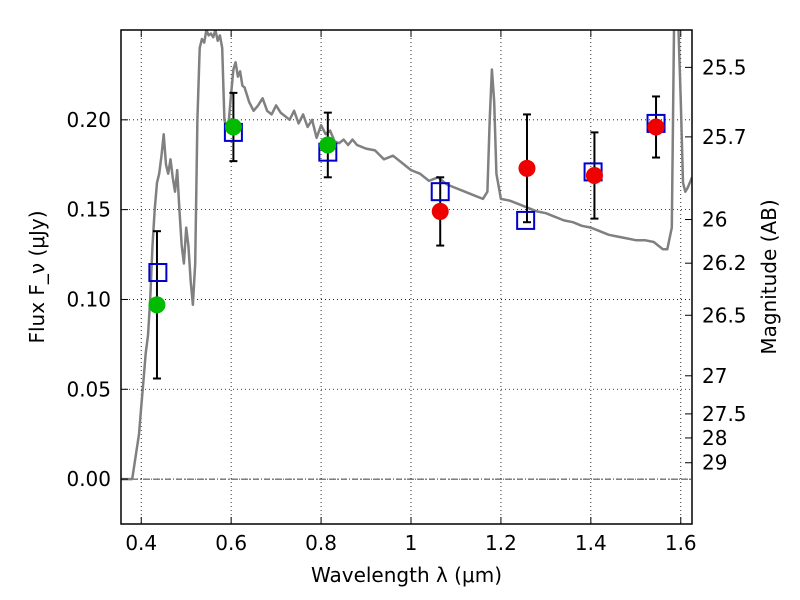 This screenshot has width=800, height=600. Describe the element at coordinates (321, 543) in the screenshot. I see `x-tick-label: 0.8` at that location.